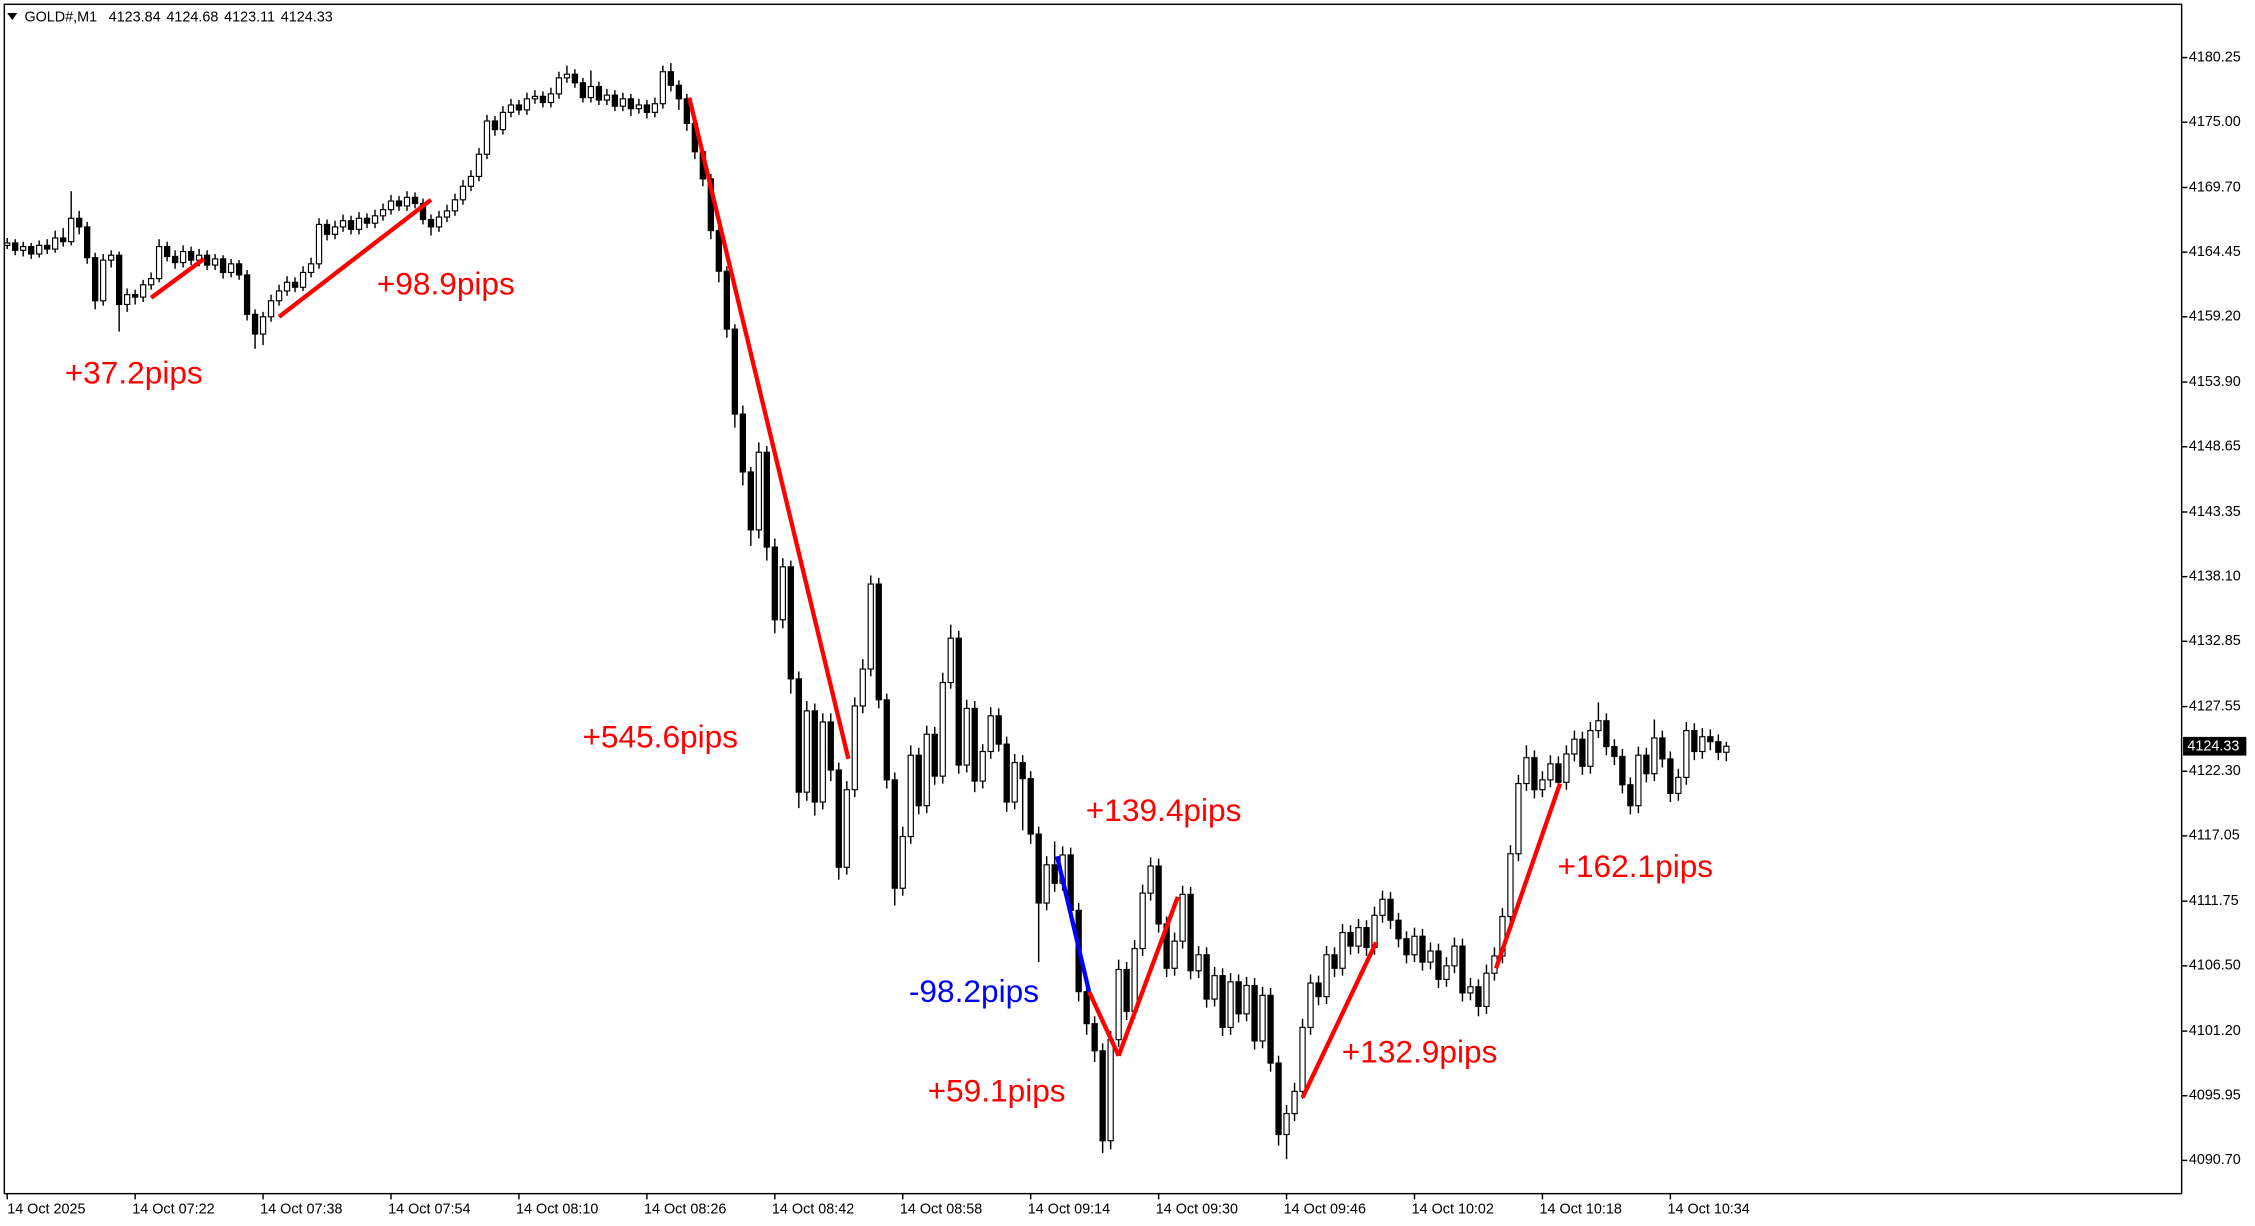  What do you see at coordinates (2215, 1031) in the screenshot?
I see `y-tick-label: 4101.20` at bounding box center [2215, 1031].